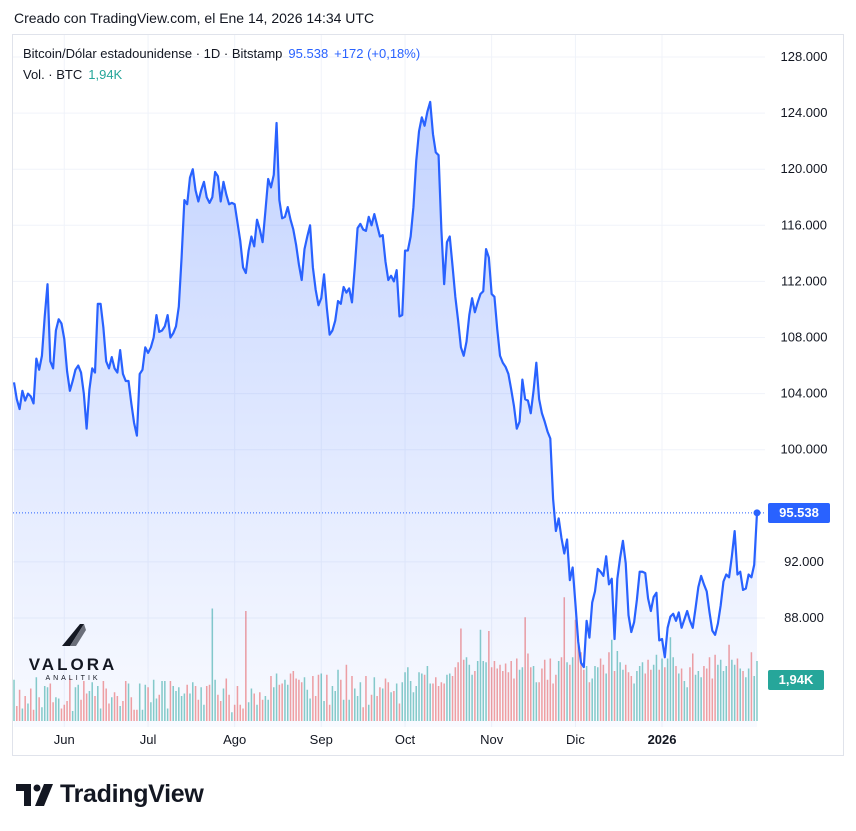 The image size is (856, 831). I want to click on x-tick-label: Jul, so click(148, 739).